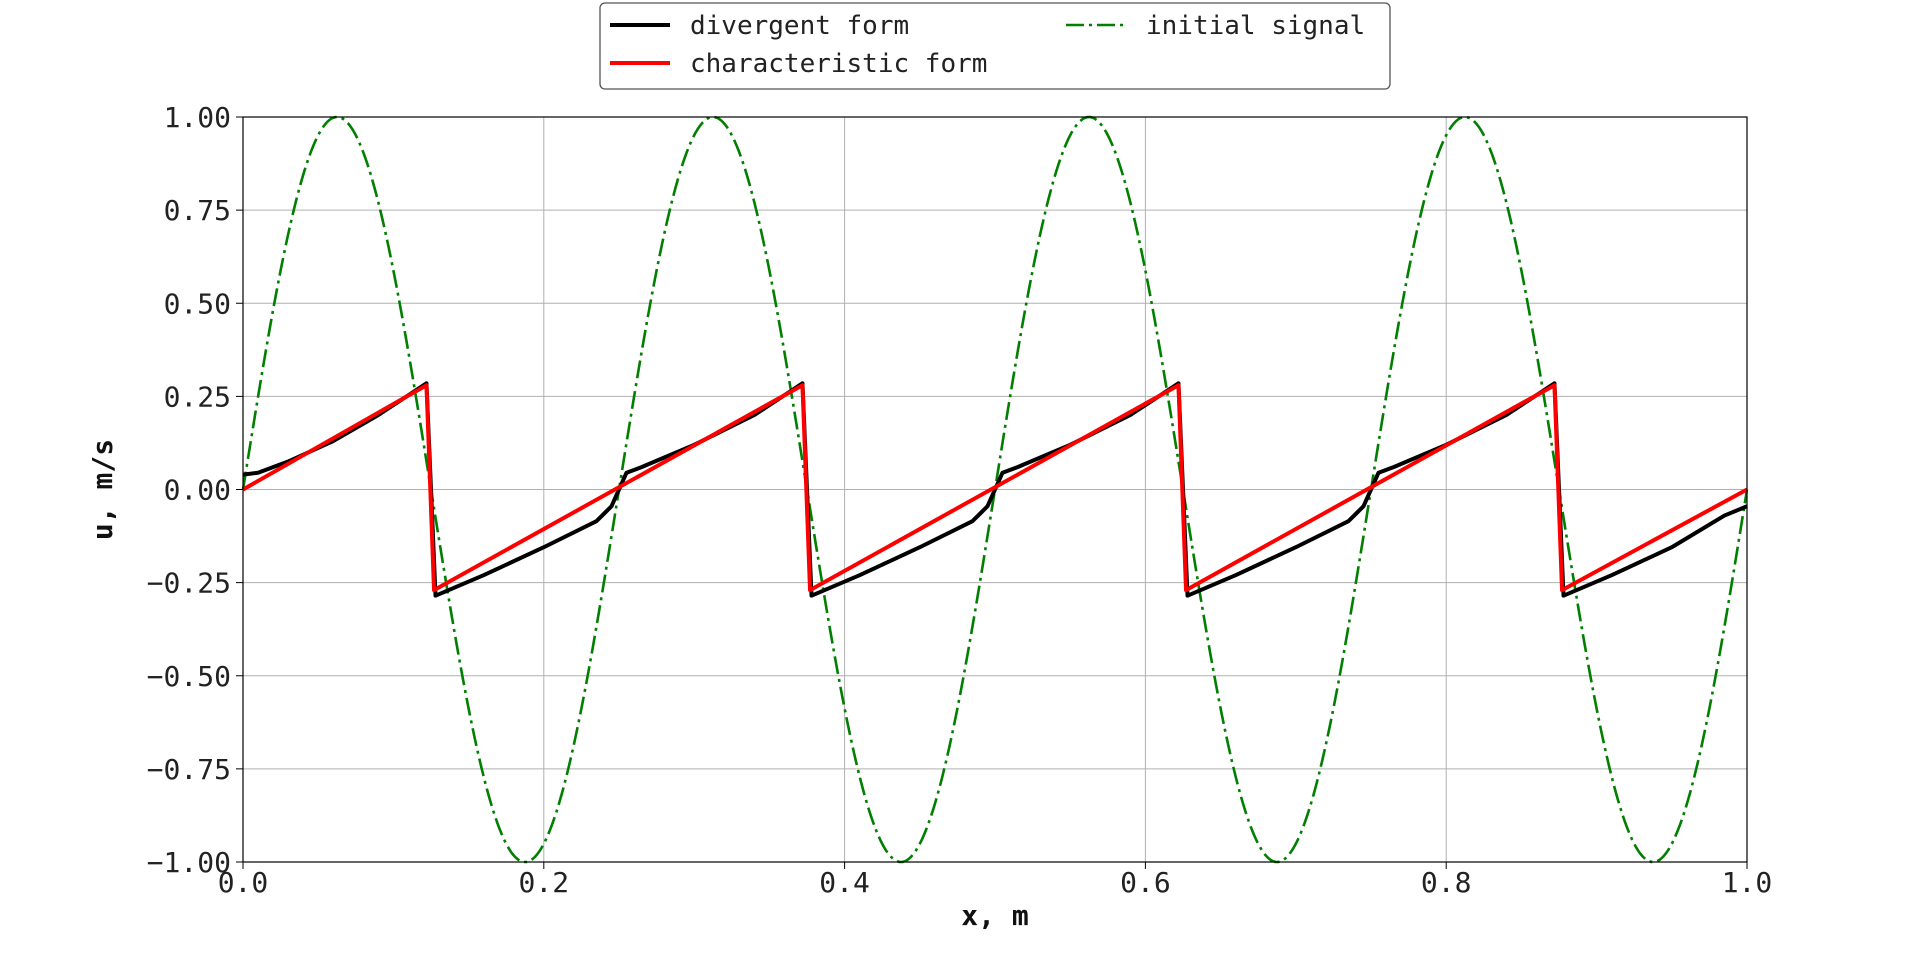 The image size is (1920, 957). I want to click on x-tick-label: 0.4, so click(844, 882).